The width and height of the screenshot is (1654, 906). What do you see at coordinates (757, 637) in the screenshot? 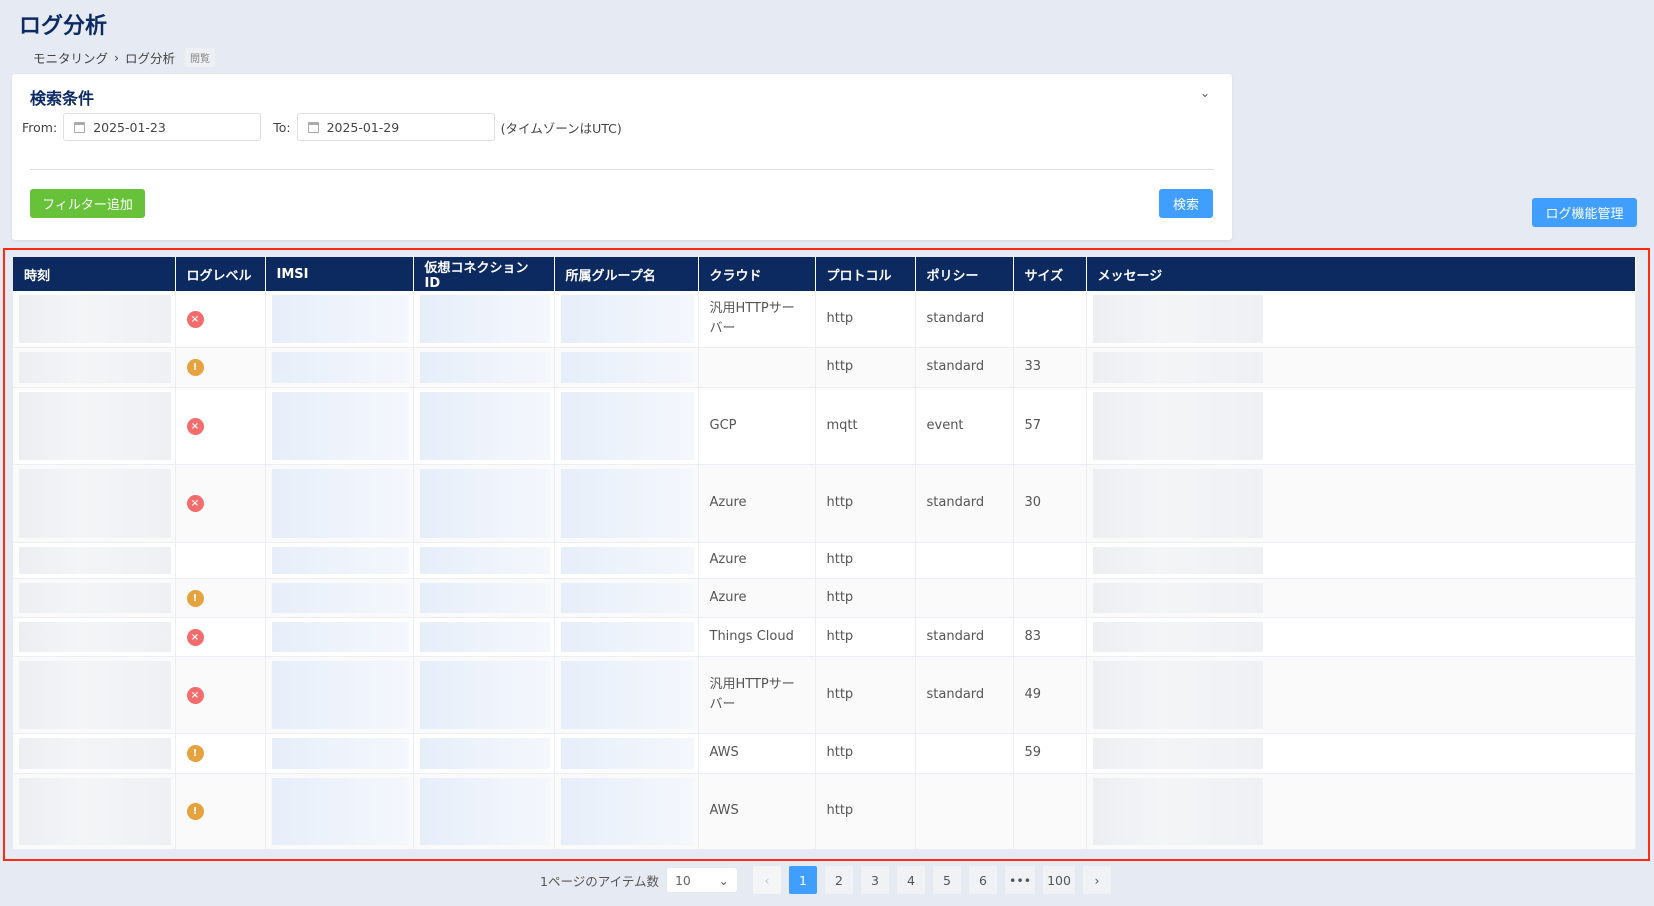
I see `cloud-cell: Things Cloud` at bounding box center [757, 637].